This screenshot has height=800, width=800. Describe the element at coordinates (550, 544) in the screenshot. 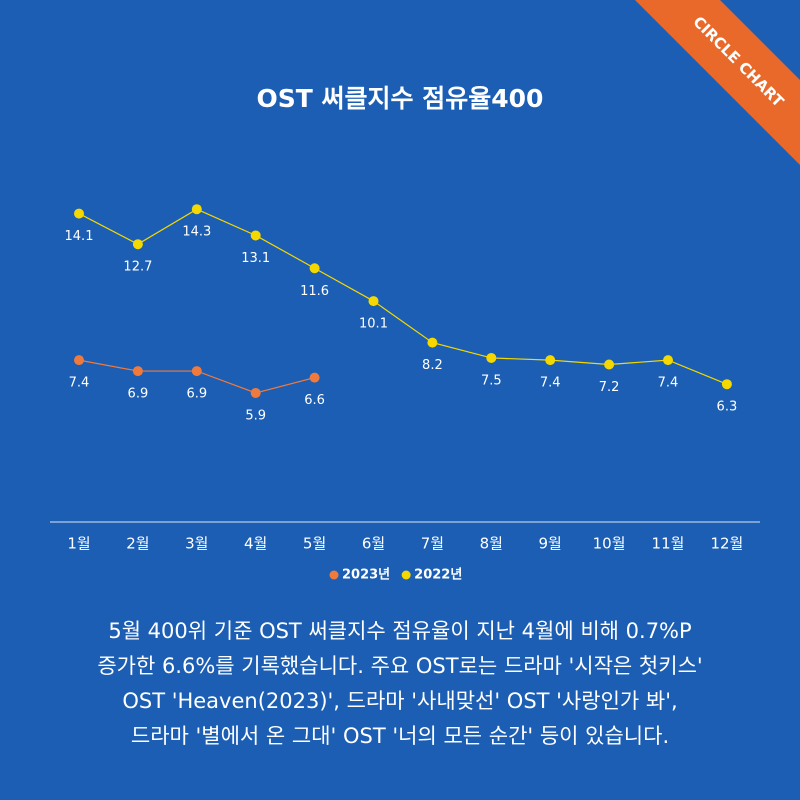

I see `x-tick-label: 9월` at that location.